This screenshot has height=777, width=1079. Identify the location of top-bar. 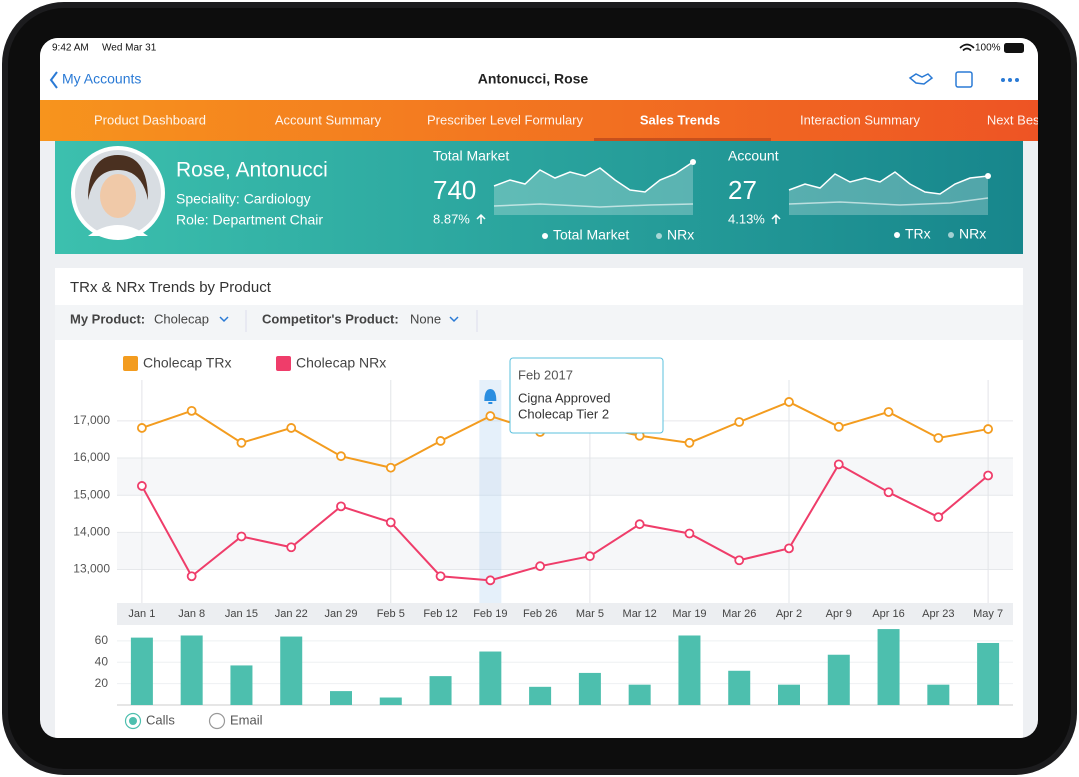
(539, 69).